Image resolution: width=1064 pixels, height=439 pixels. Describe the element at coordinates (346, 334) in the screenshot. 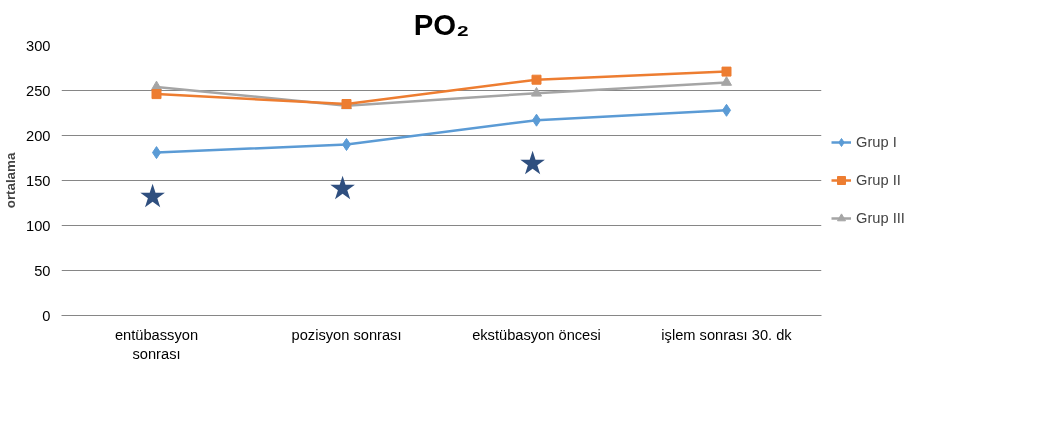

I see `x-tick-label: pozisyon sonrası` at that location.